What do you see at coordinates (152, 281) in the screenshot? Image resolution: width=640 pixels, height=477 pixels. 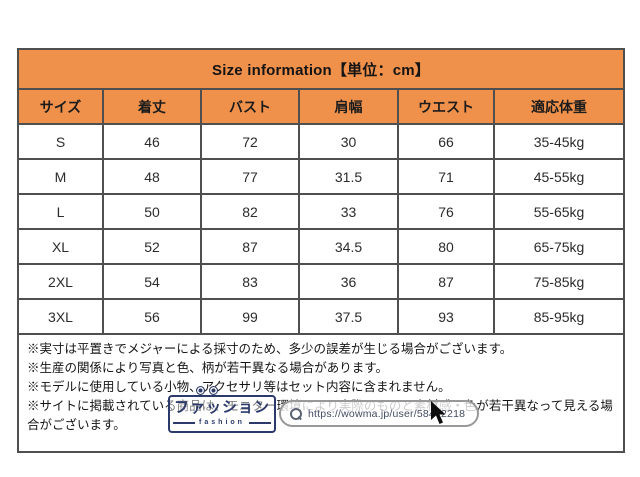 I see `cell-length: 54` at bounding box center [152, 281].